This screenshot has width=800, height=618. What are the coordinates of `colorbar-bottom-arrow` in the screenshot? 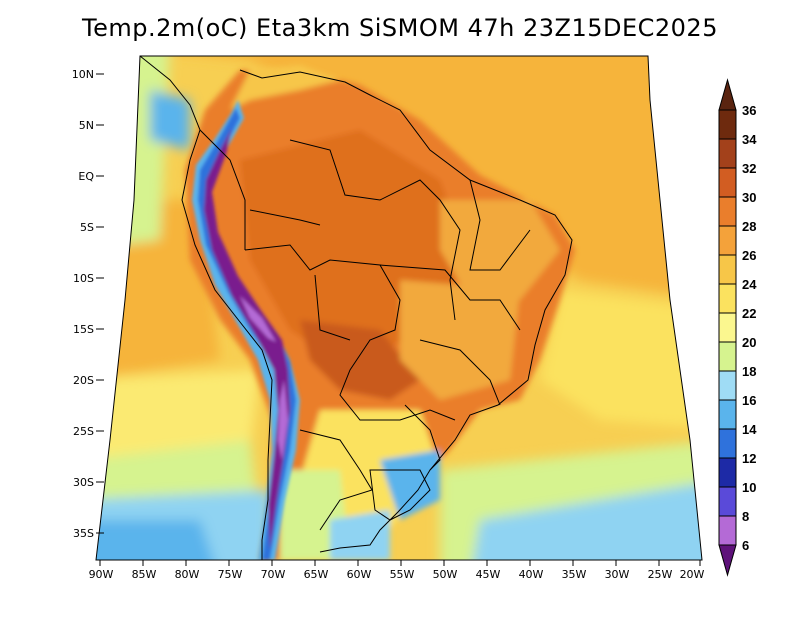 It's located at (727, 560).